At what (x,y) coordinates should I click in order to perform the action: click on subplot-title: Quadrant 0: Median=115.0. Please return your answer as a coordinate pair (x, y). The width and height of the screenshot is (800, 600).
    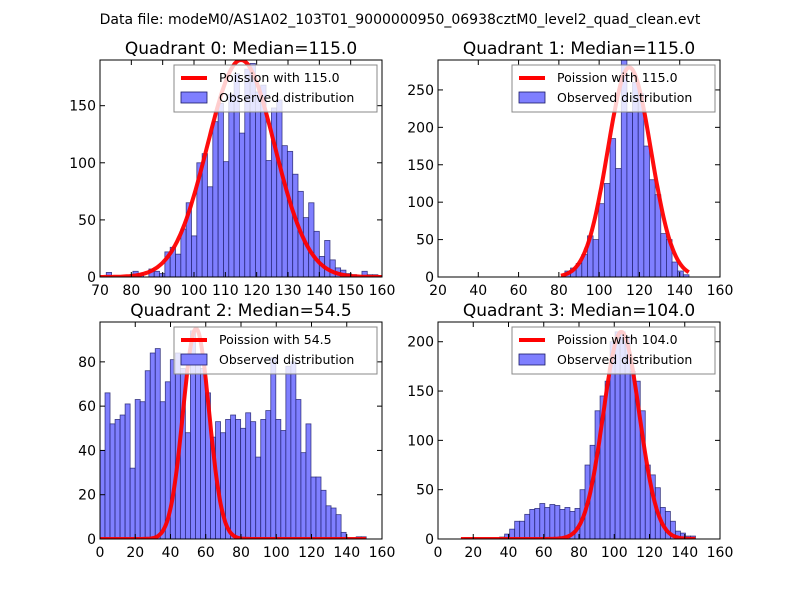
    Looking at the image, I should click on (241, 49).